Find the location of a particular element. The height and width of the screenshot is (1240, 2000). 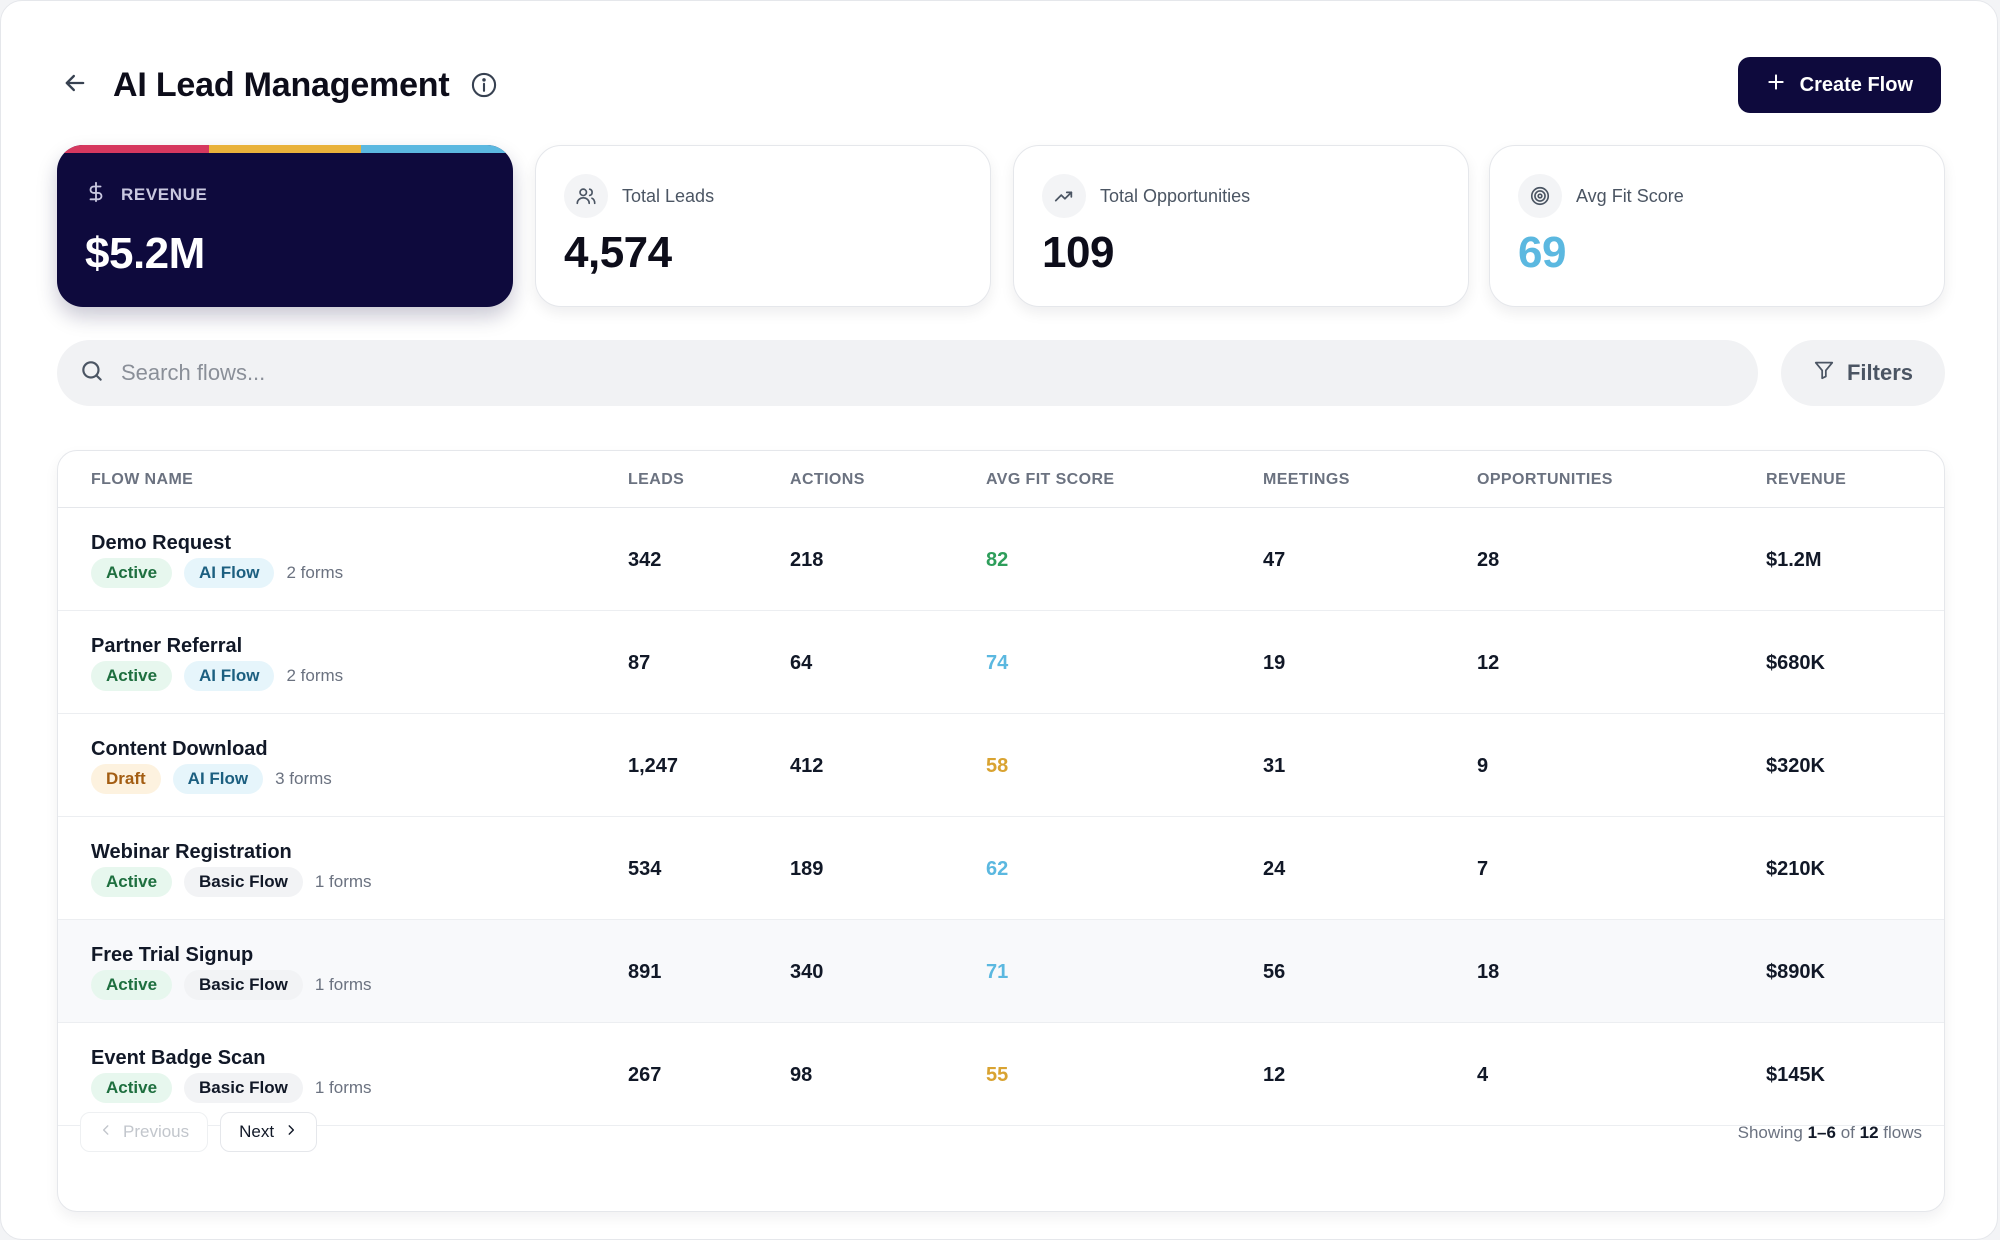

revenue-cell: $1.2M is located at coordinates (1794, 560).